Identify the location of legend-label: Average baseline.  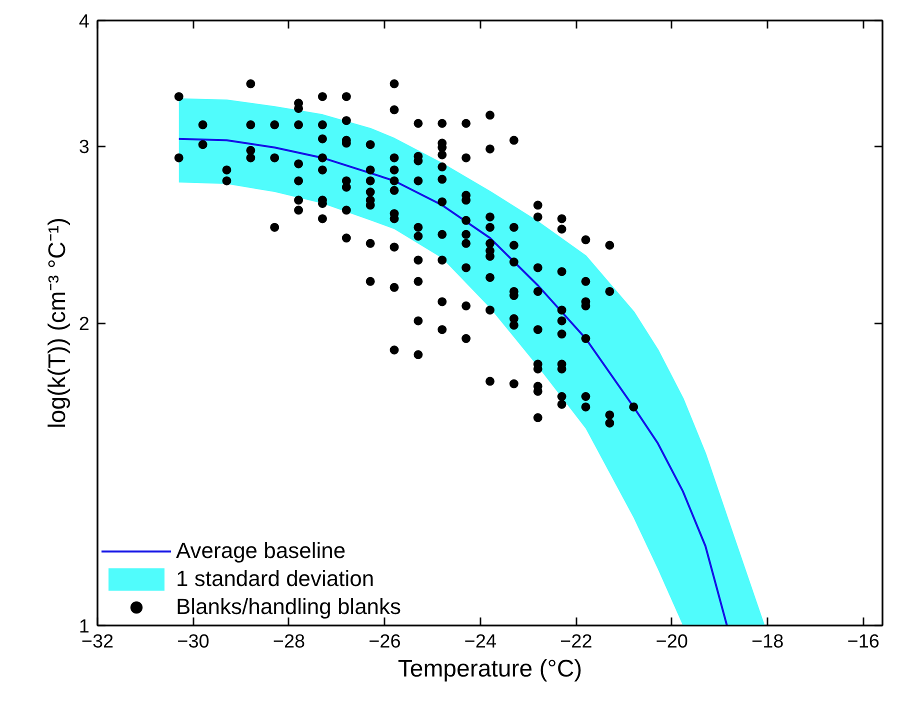
(261, 551).